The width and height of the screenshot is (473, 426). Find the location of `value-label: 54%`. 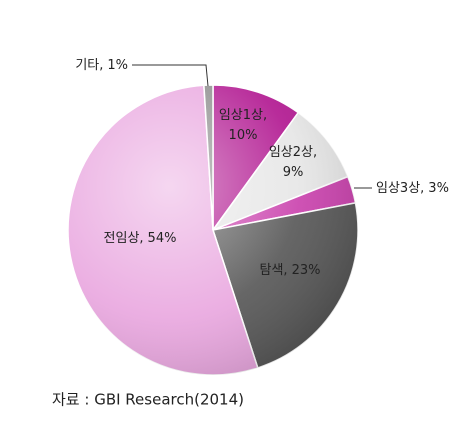

value-label: 54% is located at coordinates (162, 238).